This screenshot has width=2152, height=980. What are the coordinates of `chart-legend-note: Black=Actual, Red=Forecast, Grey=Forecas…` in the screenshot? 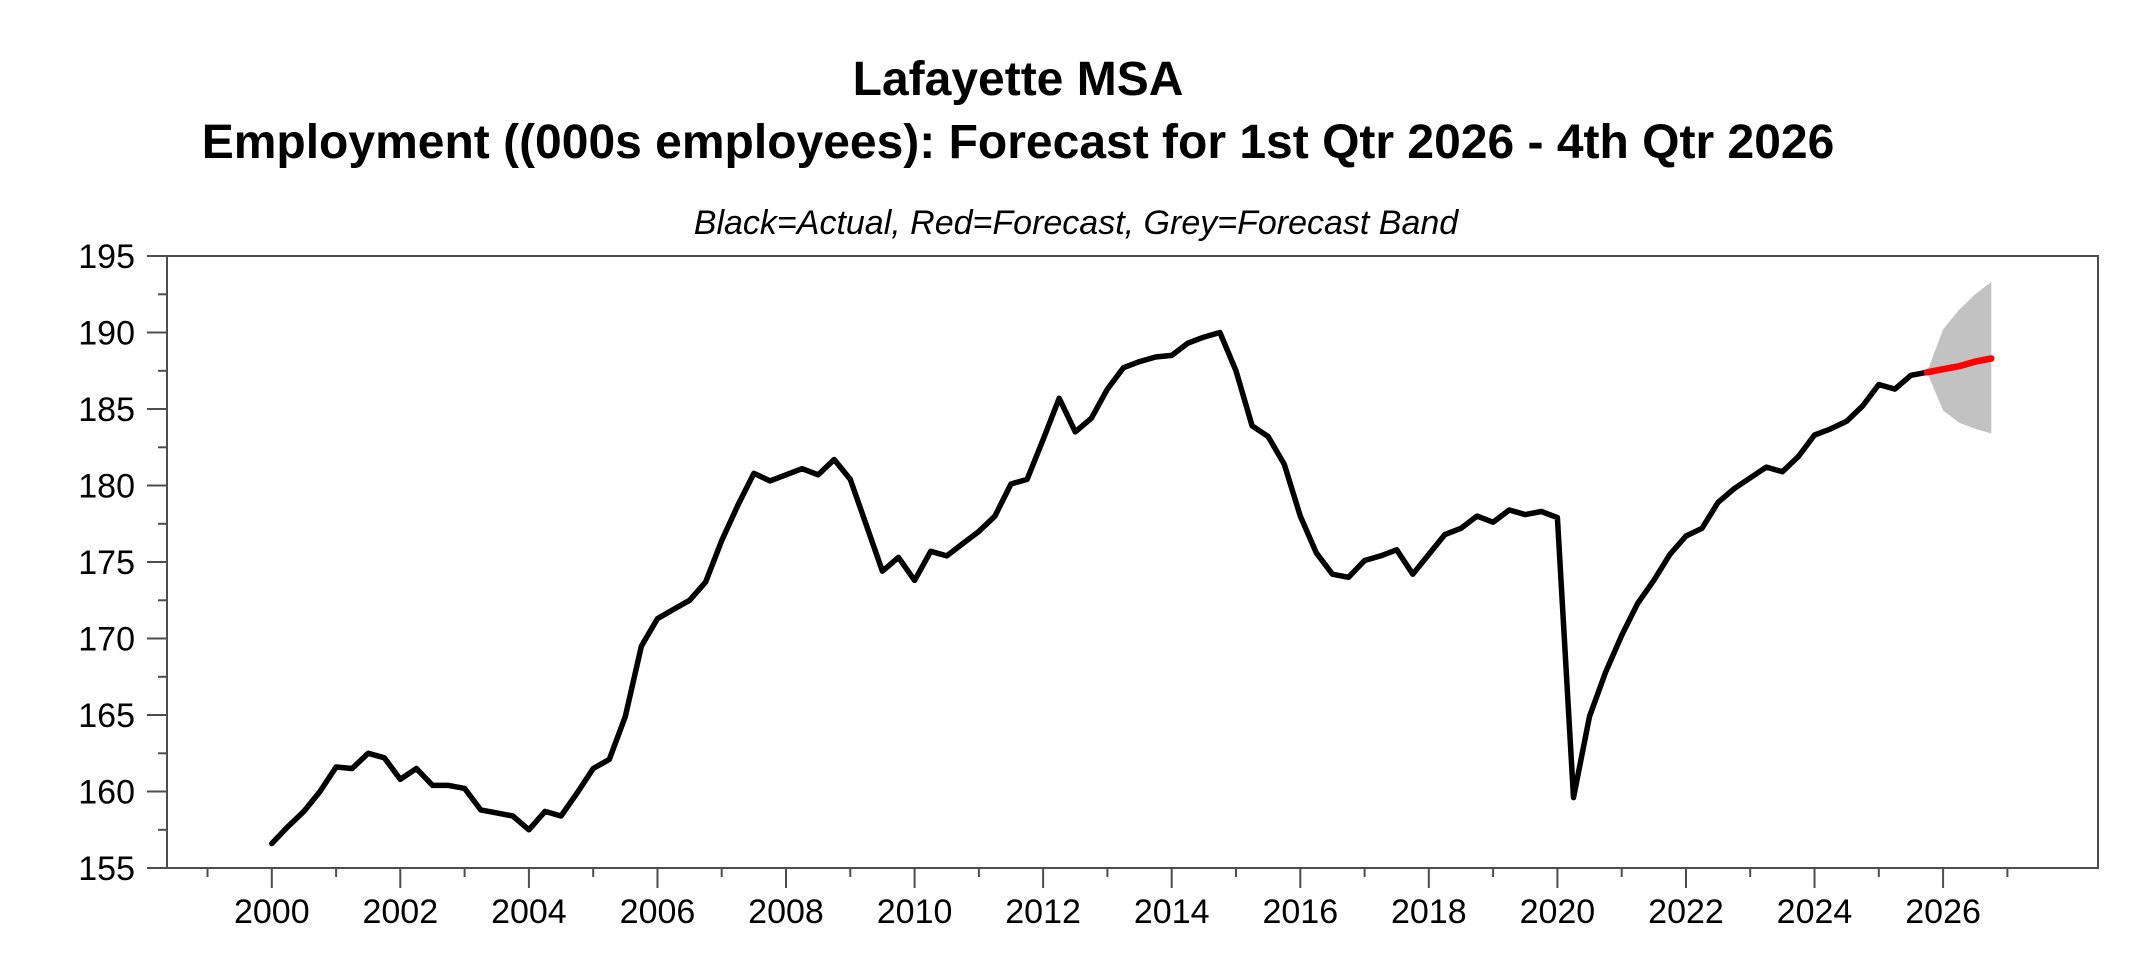 It's located at (1076, 223).